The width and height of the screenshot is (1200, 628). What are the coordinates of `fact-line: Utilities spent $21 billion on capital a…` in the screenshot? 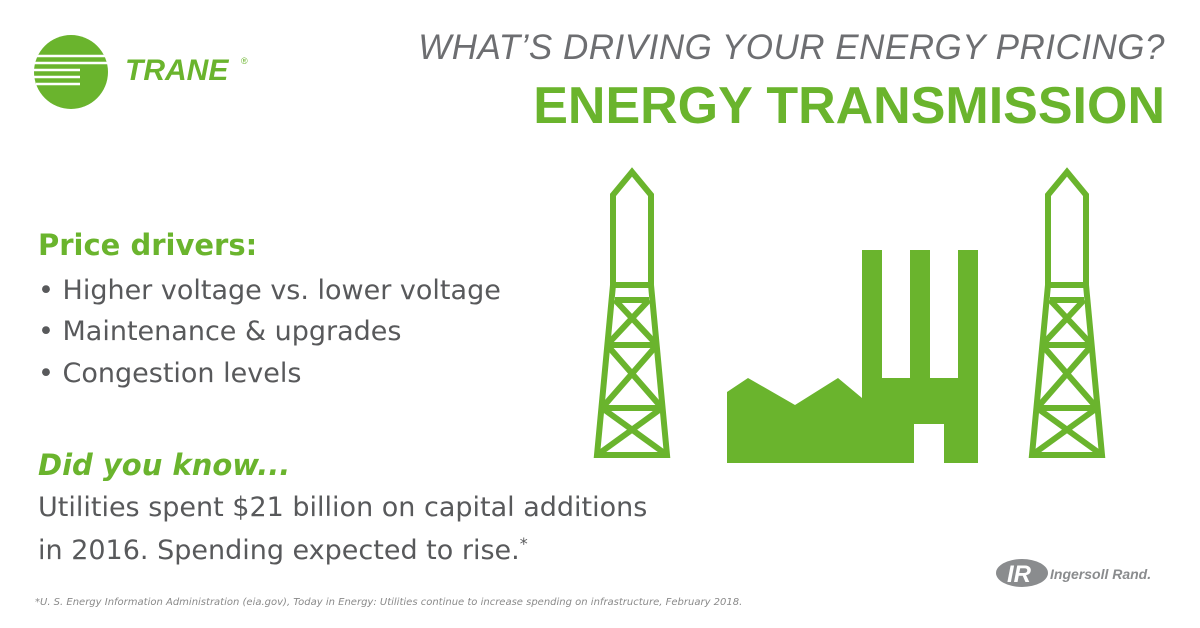 It's located at (343, 507).